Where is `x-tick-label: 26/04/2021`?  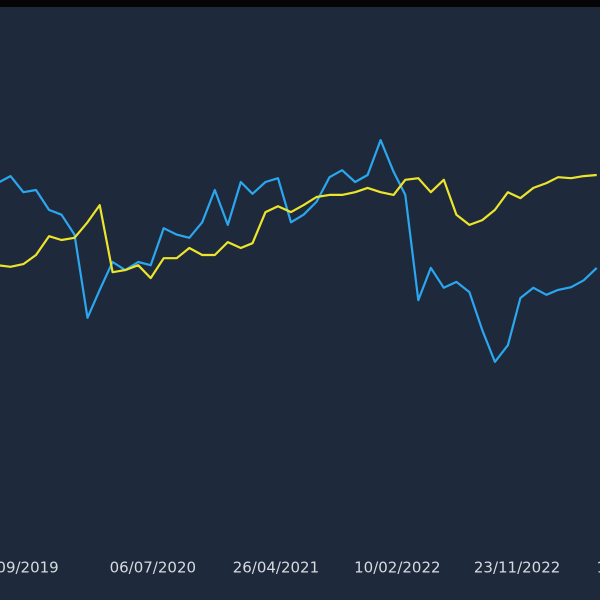
x-tick-label: 26/04/2021 is located at coordinates (276, 568).